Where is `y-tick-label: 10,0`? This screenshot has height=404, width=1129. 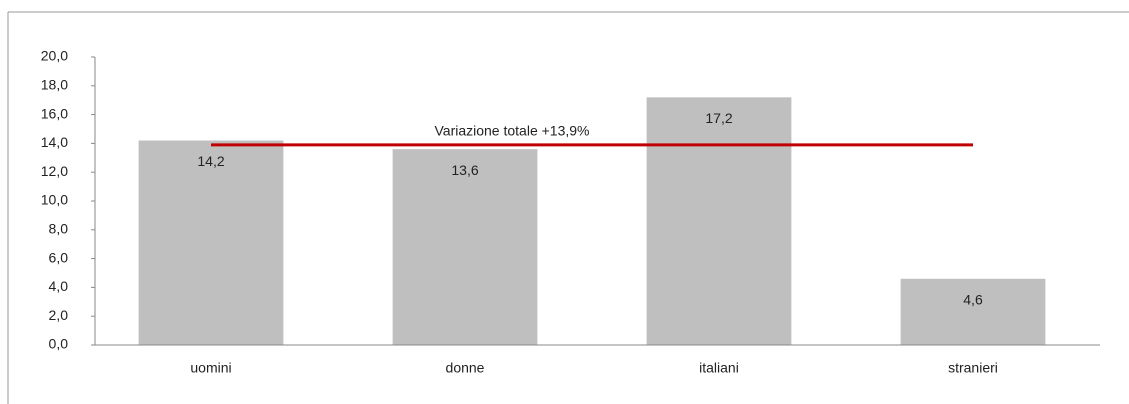 y-tick-label: 10,0 is located at coordinates (54, 200).